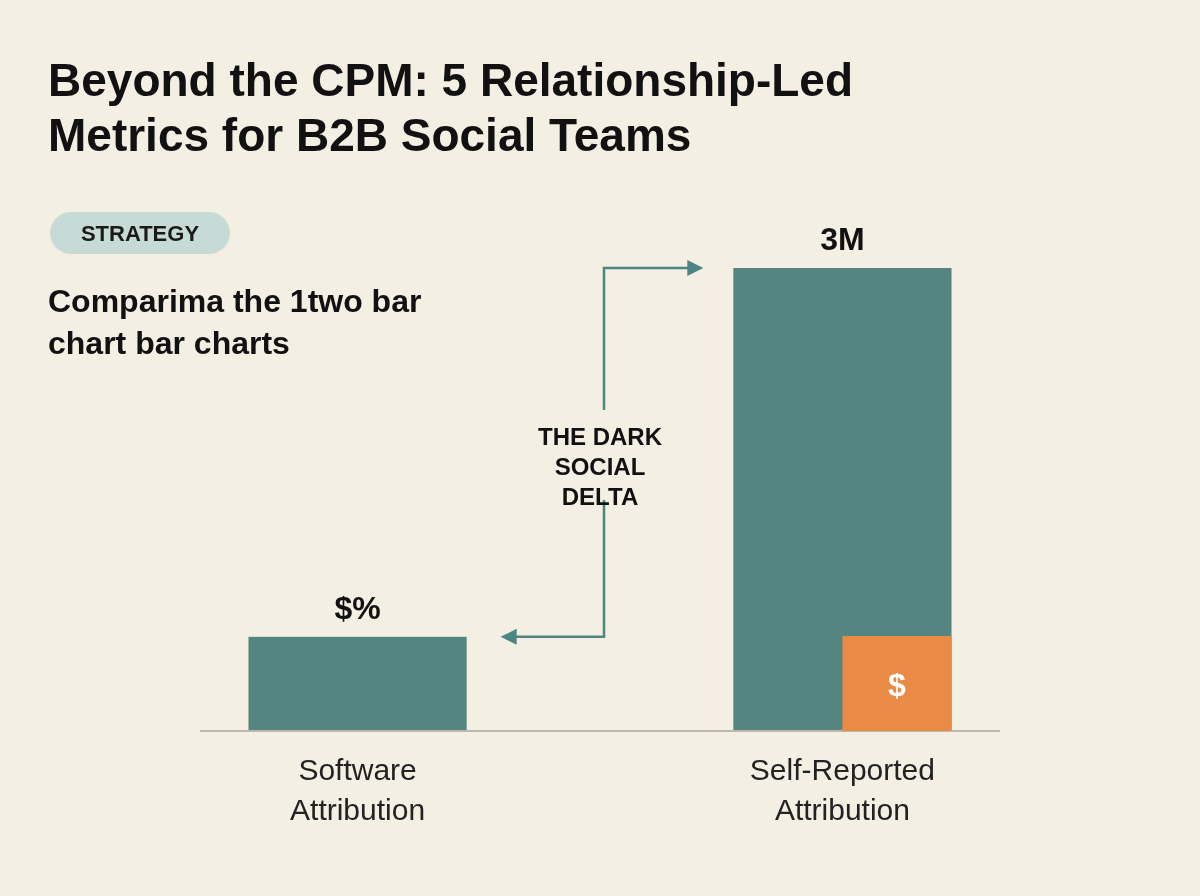 The image size is (1200, 896). Describe the element at coordinates (140, 233) in the screenshot. I see `text: STRATEGY` at that location.